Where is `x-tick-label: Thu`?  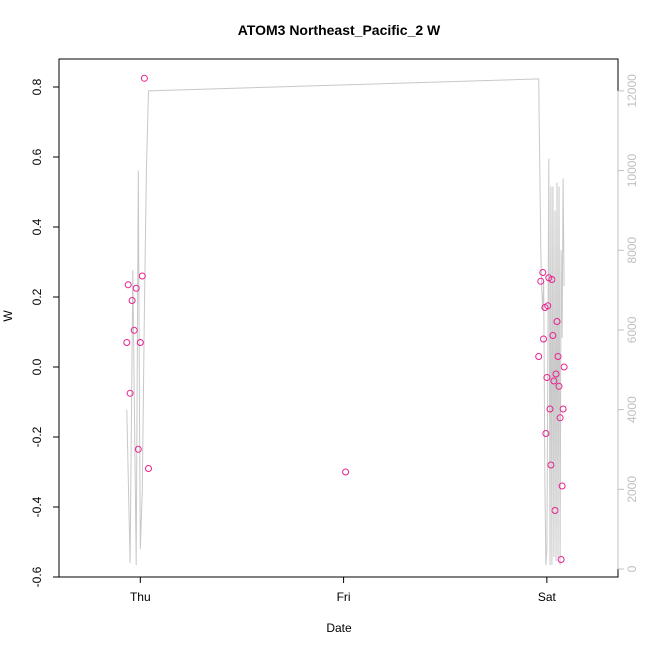 x-tick-label: Thu is located at coordinates (140, 597).